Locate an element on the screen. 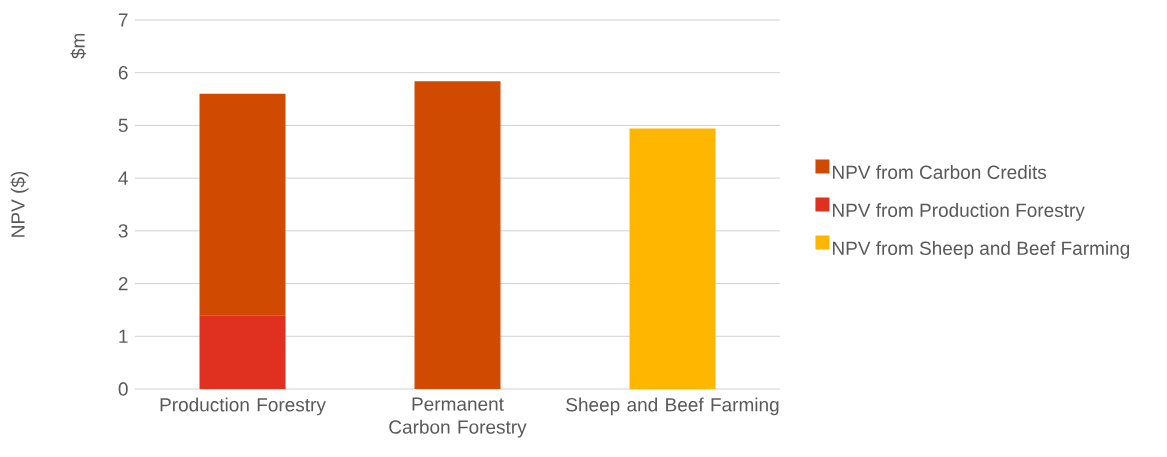 Image resolution: width=1167 pixels, height=457 pixels. legend-label: NPV from Production Forestry is located at coordinates (959, 212).